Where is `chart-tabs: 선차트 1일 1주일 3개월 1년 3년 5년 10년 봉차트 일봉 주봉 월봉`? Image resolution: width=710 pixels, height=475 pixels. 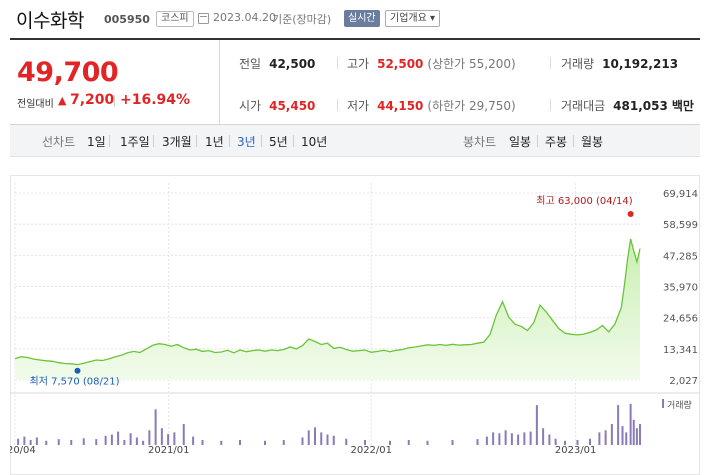
chart-tabs: 선차트 1일 1주일 3개월 1년 3년 5년 10년 봉차트 일봉 주봉 월봉 is located at coordinates (355, 141).